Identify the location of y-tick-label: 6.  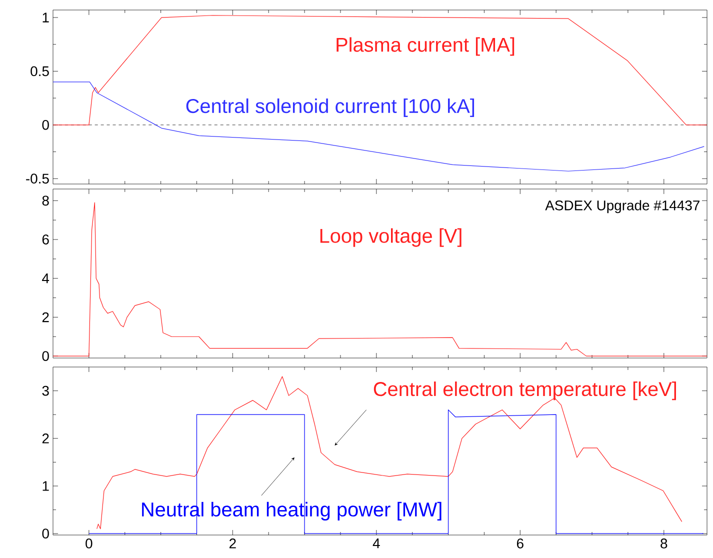
(45, 239).